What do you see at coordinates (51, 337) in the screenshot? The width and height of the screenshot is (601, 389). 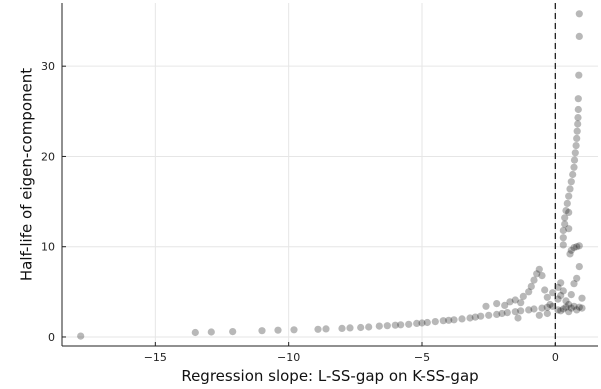 I see `y-tick-label-0: 0` at bounding box center [51, 337].